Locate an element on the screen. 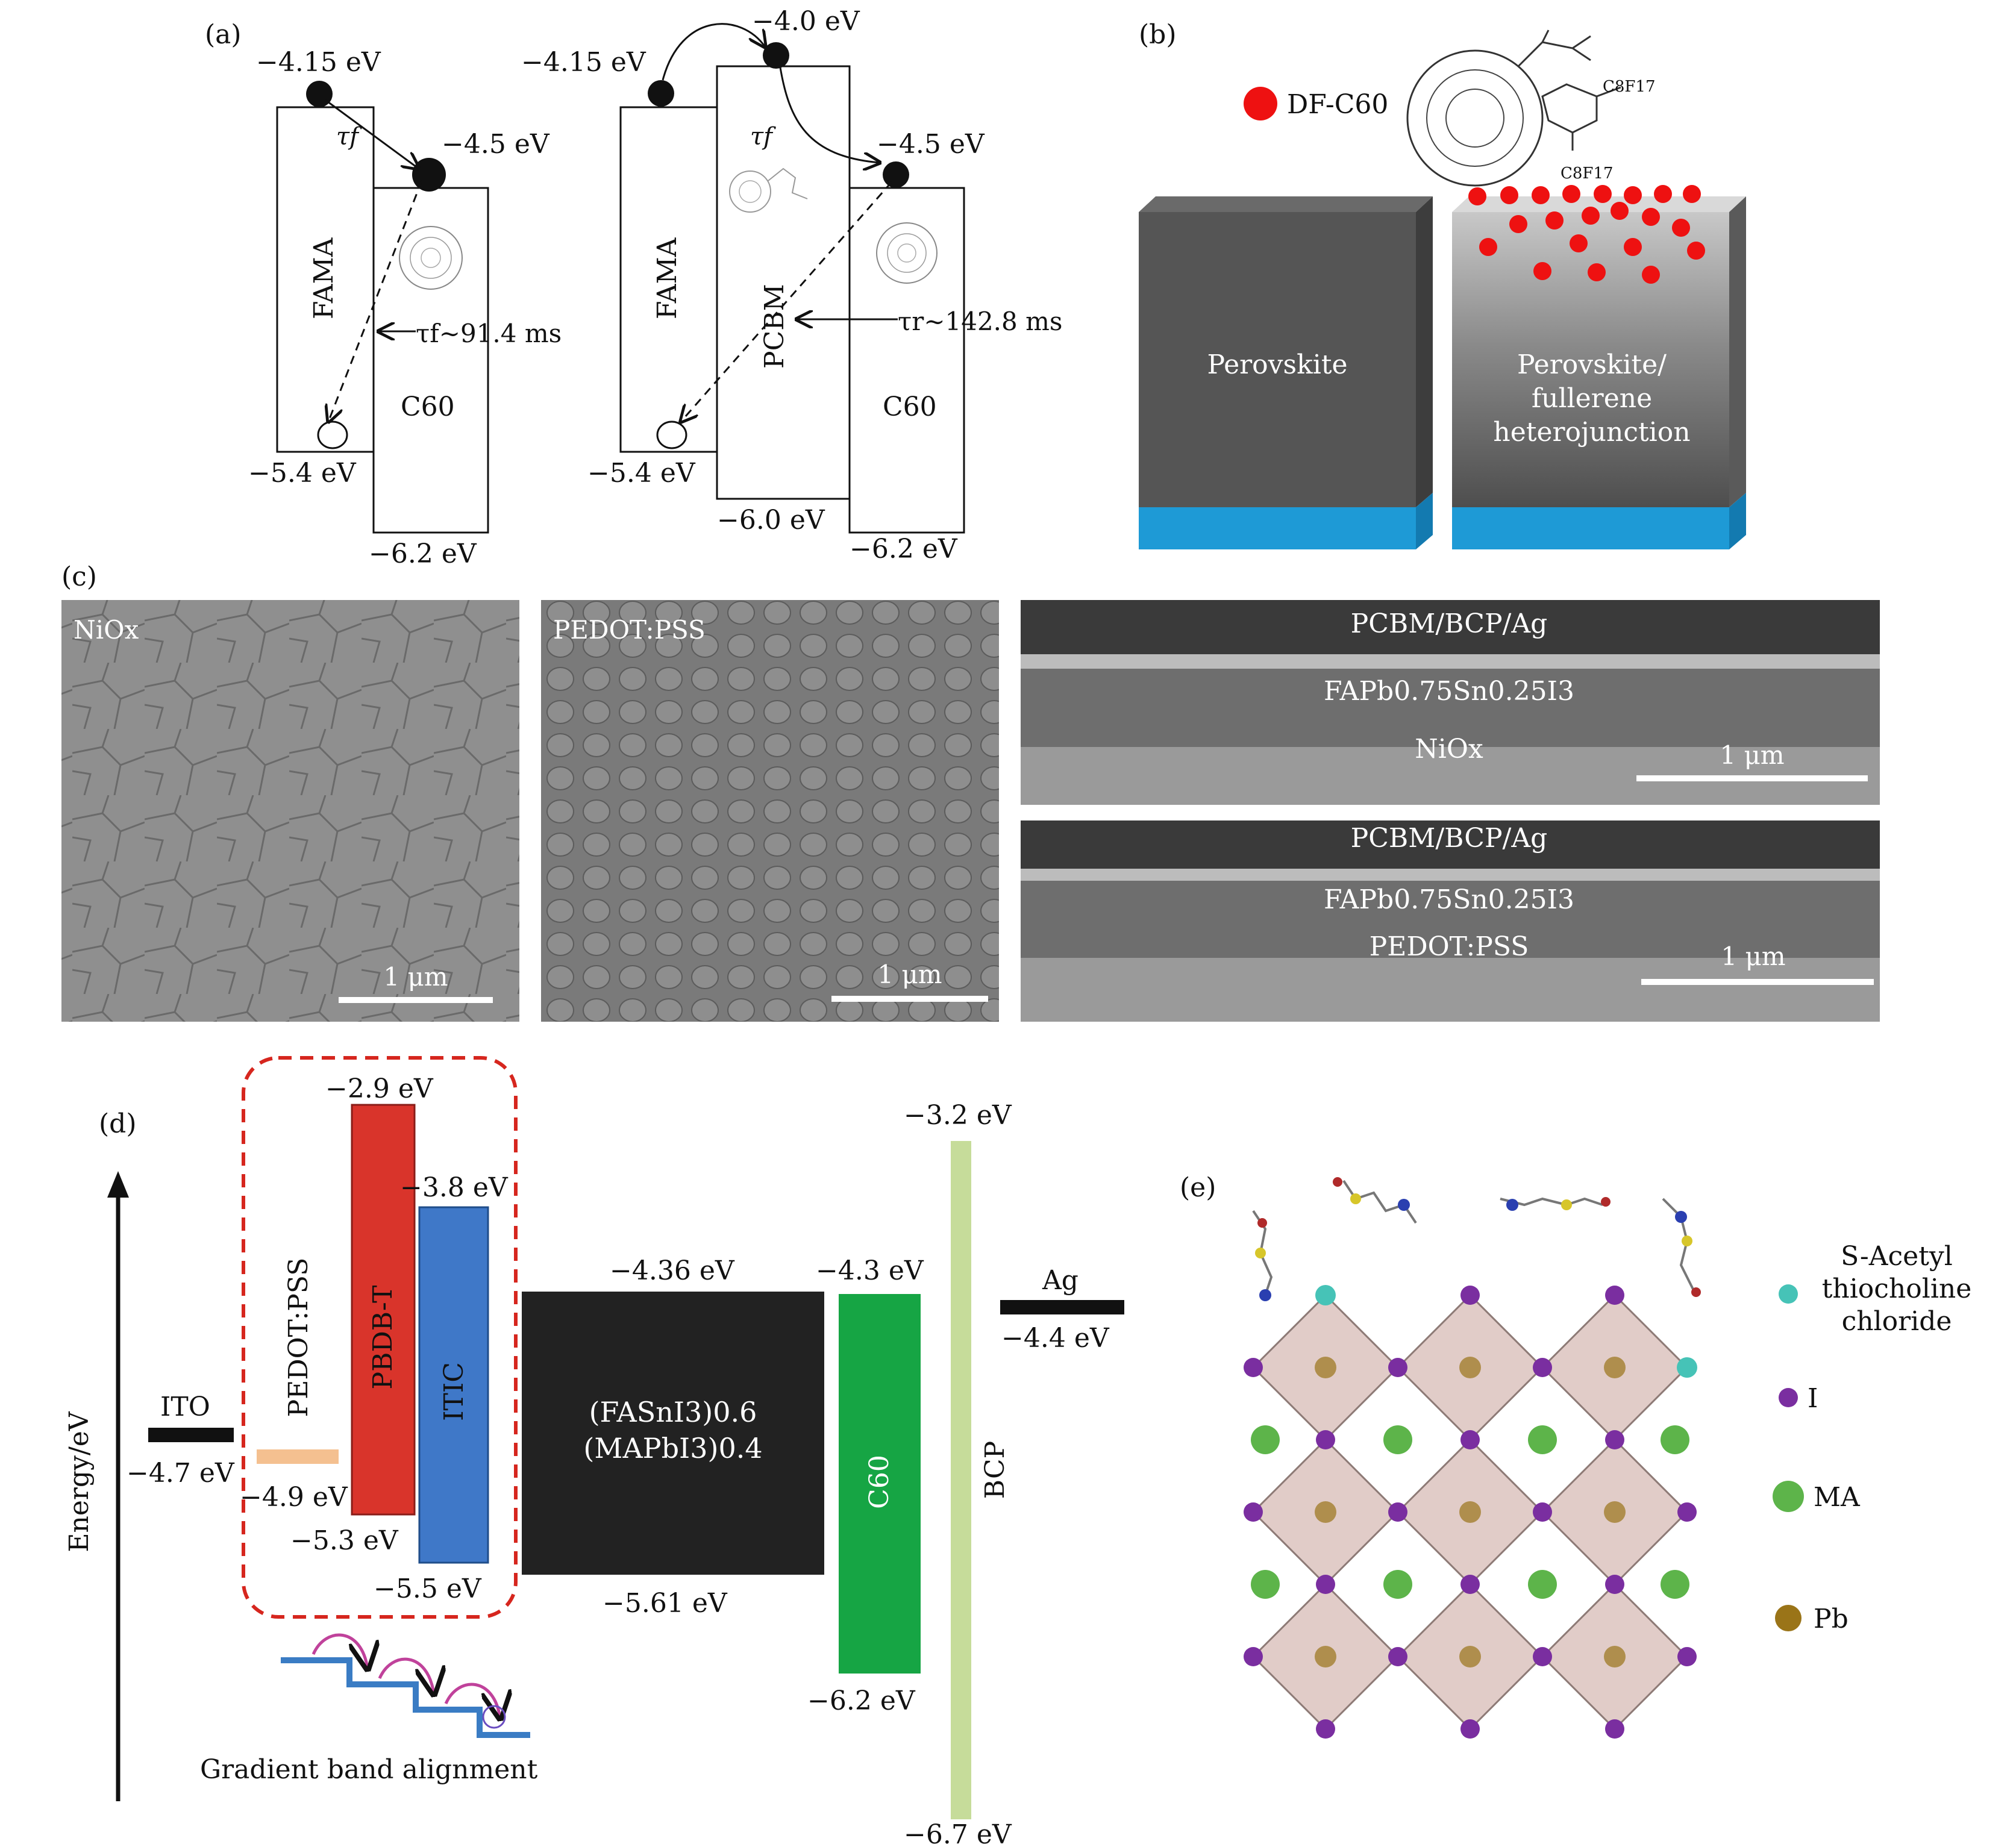 The width and height of the screenshot is (2016, 1844). dashed-highlight is located at coordinates (380, 1337).